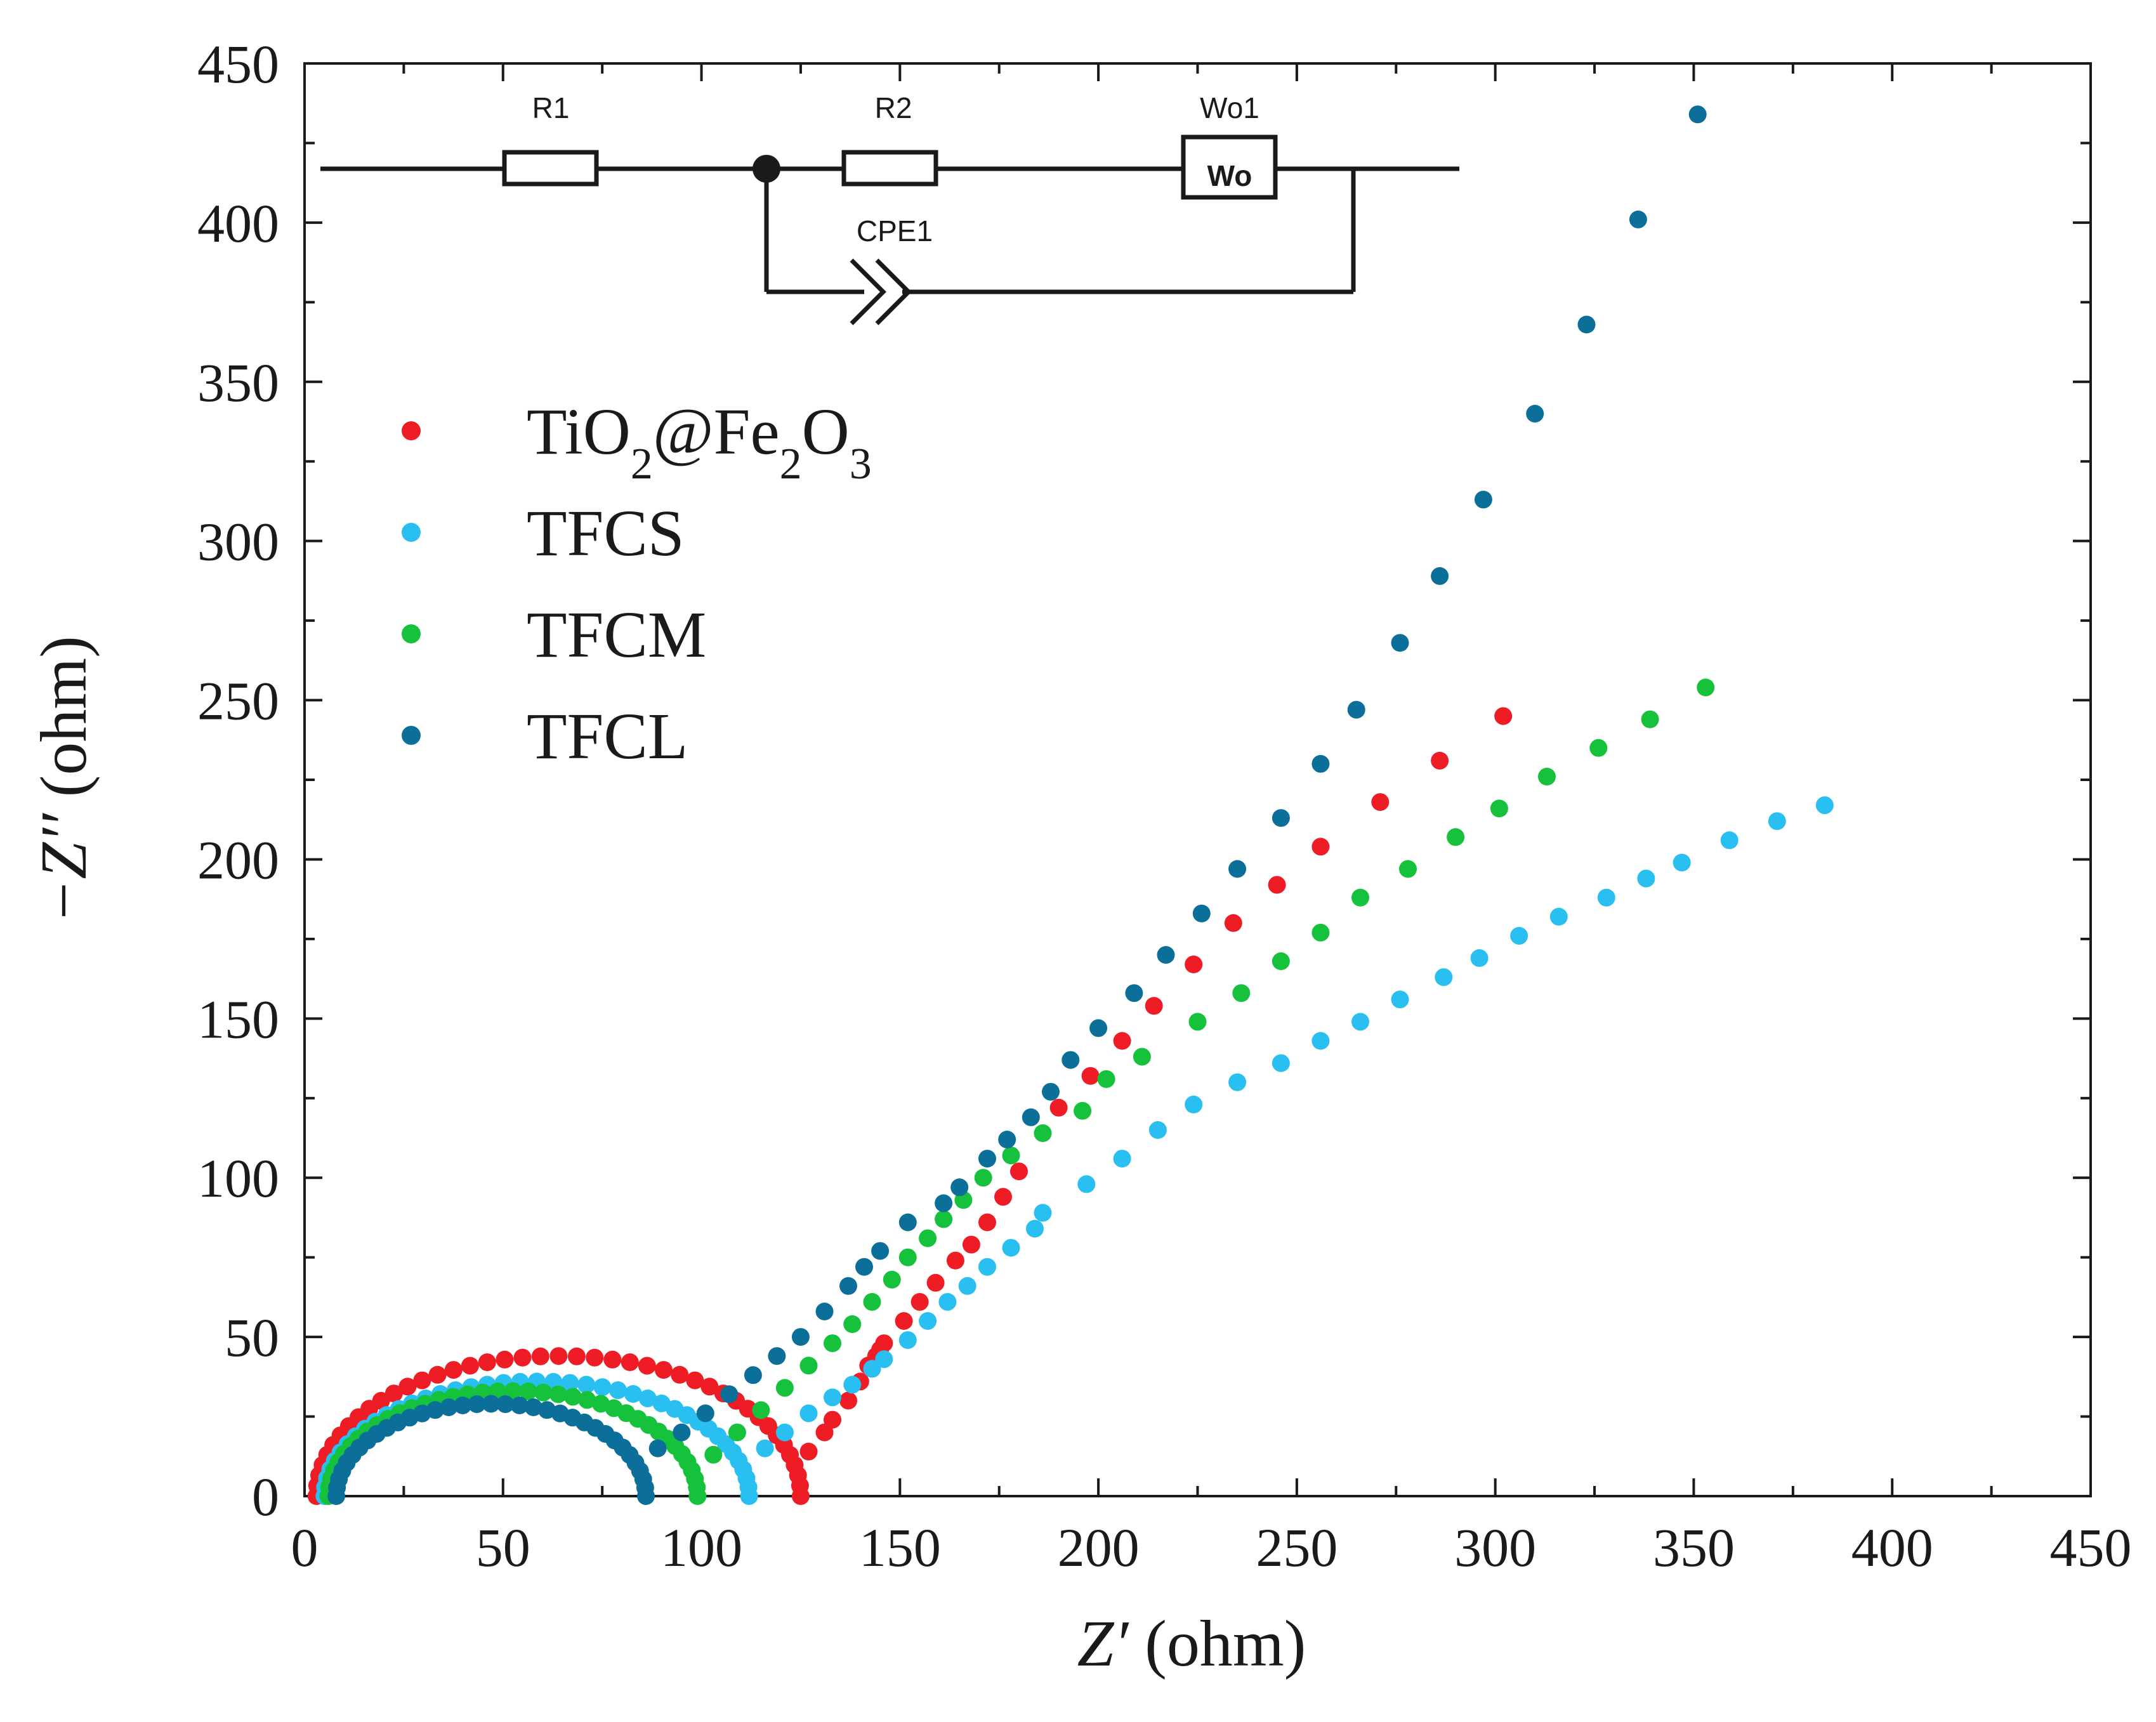  Describe the element at coordinates (551, 168) in the screenshot. I see `r1-resistor` at that location.